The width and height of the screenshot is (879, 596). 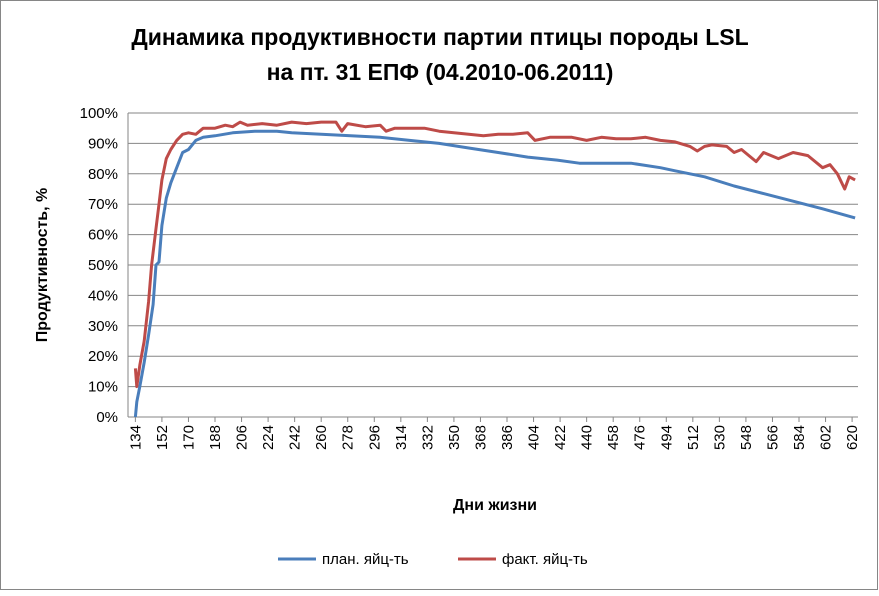 I want to click on x-axis-label: Дни жизни, so click(x=495, y=505).